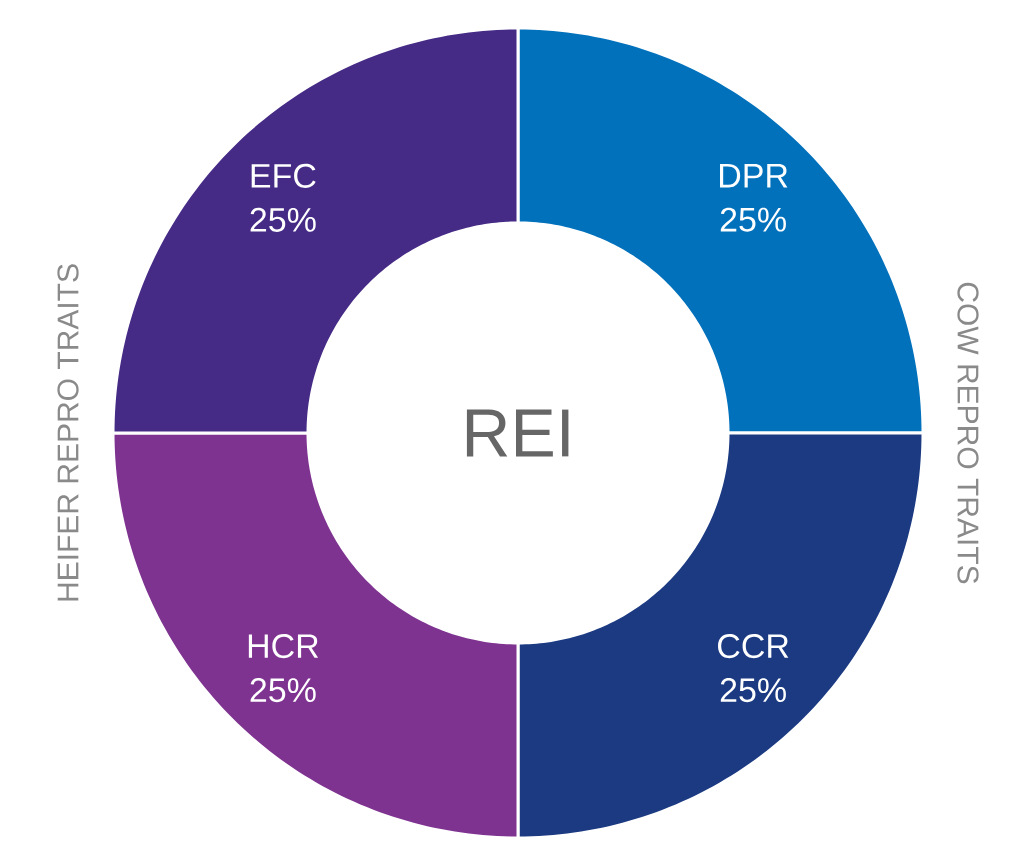 The width and height of the screenshot is (1026, 866). Describe the element at coordinates (283, 175) in the screenshot. I see `slice-label: EFC` at that location.